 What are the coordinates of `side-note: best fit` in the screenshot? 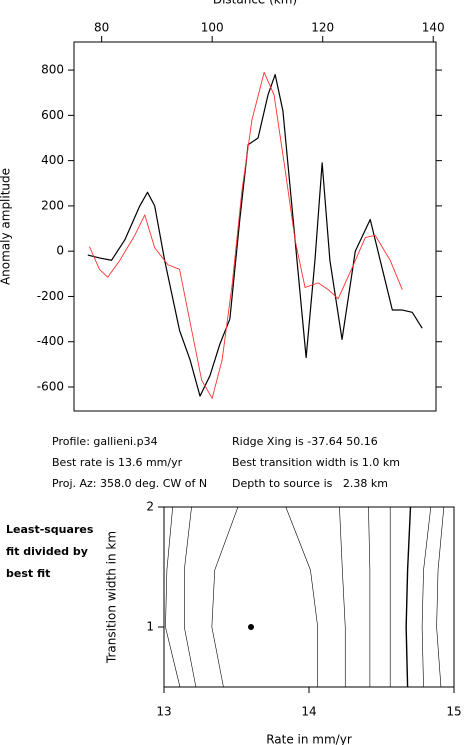 It's located at (28, 573).